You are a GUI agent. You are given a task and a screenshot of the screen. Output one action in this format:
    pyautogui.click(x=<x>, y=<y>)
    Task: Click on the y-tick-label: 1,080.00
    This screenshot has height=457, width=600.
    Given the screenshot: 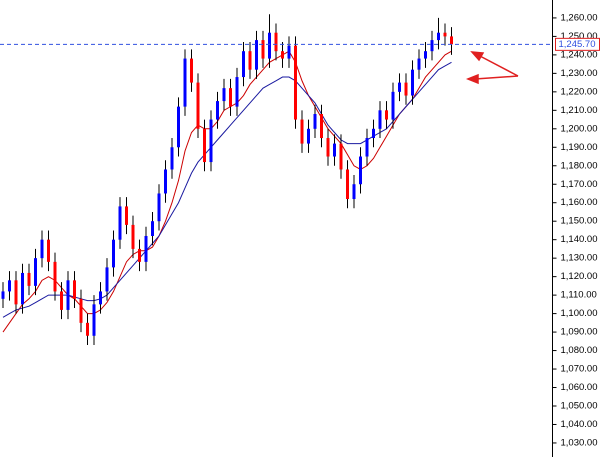 What is the action you would take?
    pyautogui.click(x=579, y=350)
    